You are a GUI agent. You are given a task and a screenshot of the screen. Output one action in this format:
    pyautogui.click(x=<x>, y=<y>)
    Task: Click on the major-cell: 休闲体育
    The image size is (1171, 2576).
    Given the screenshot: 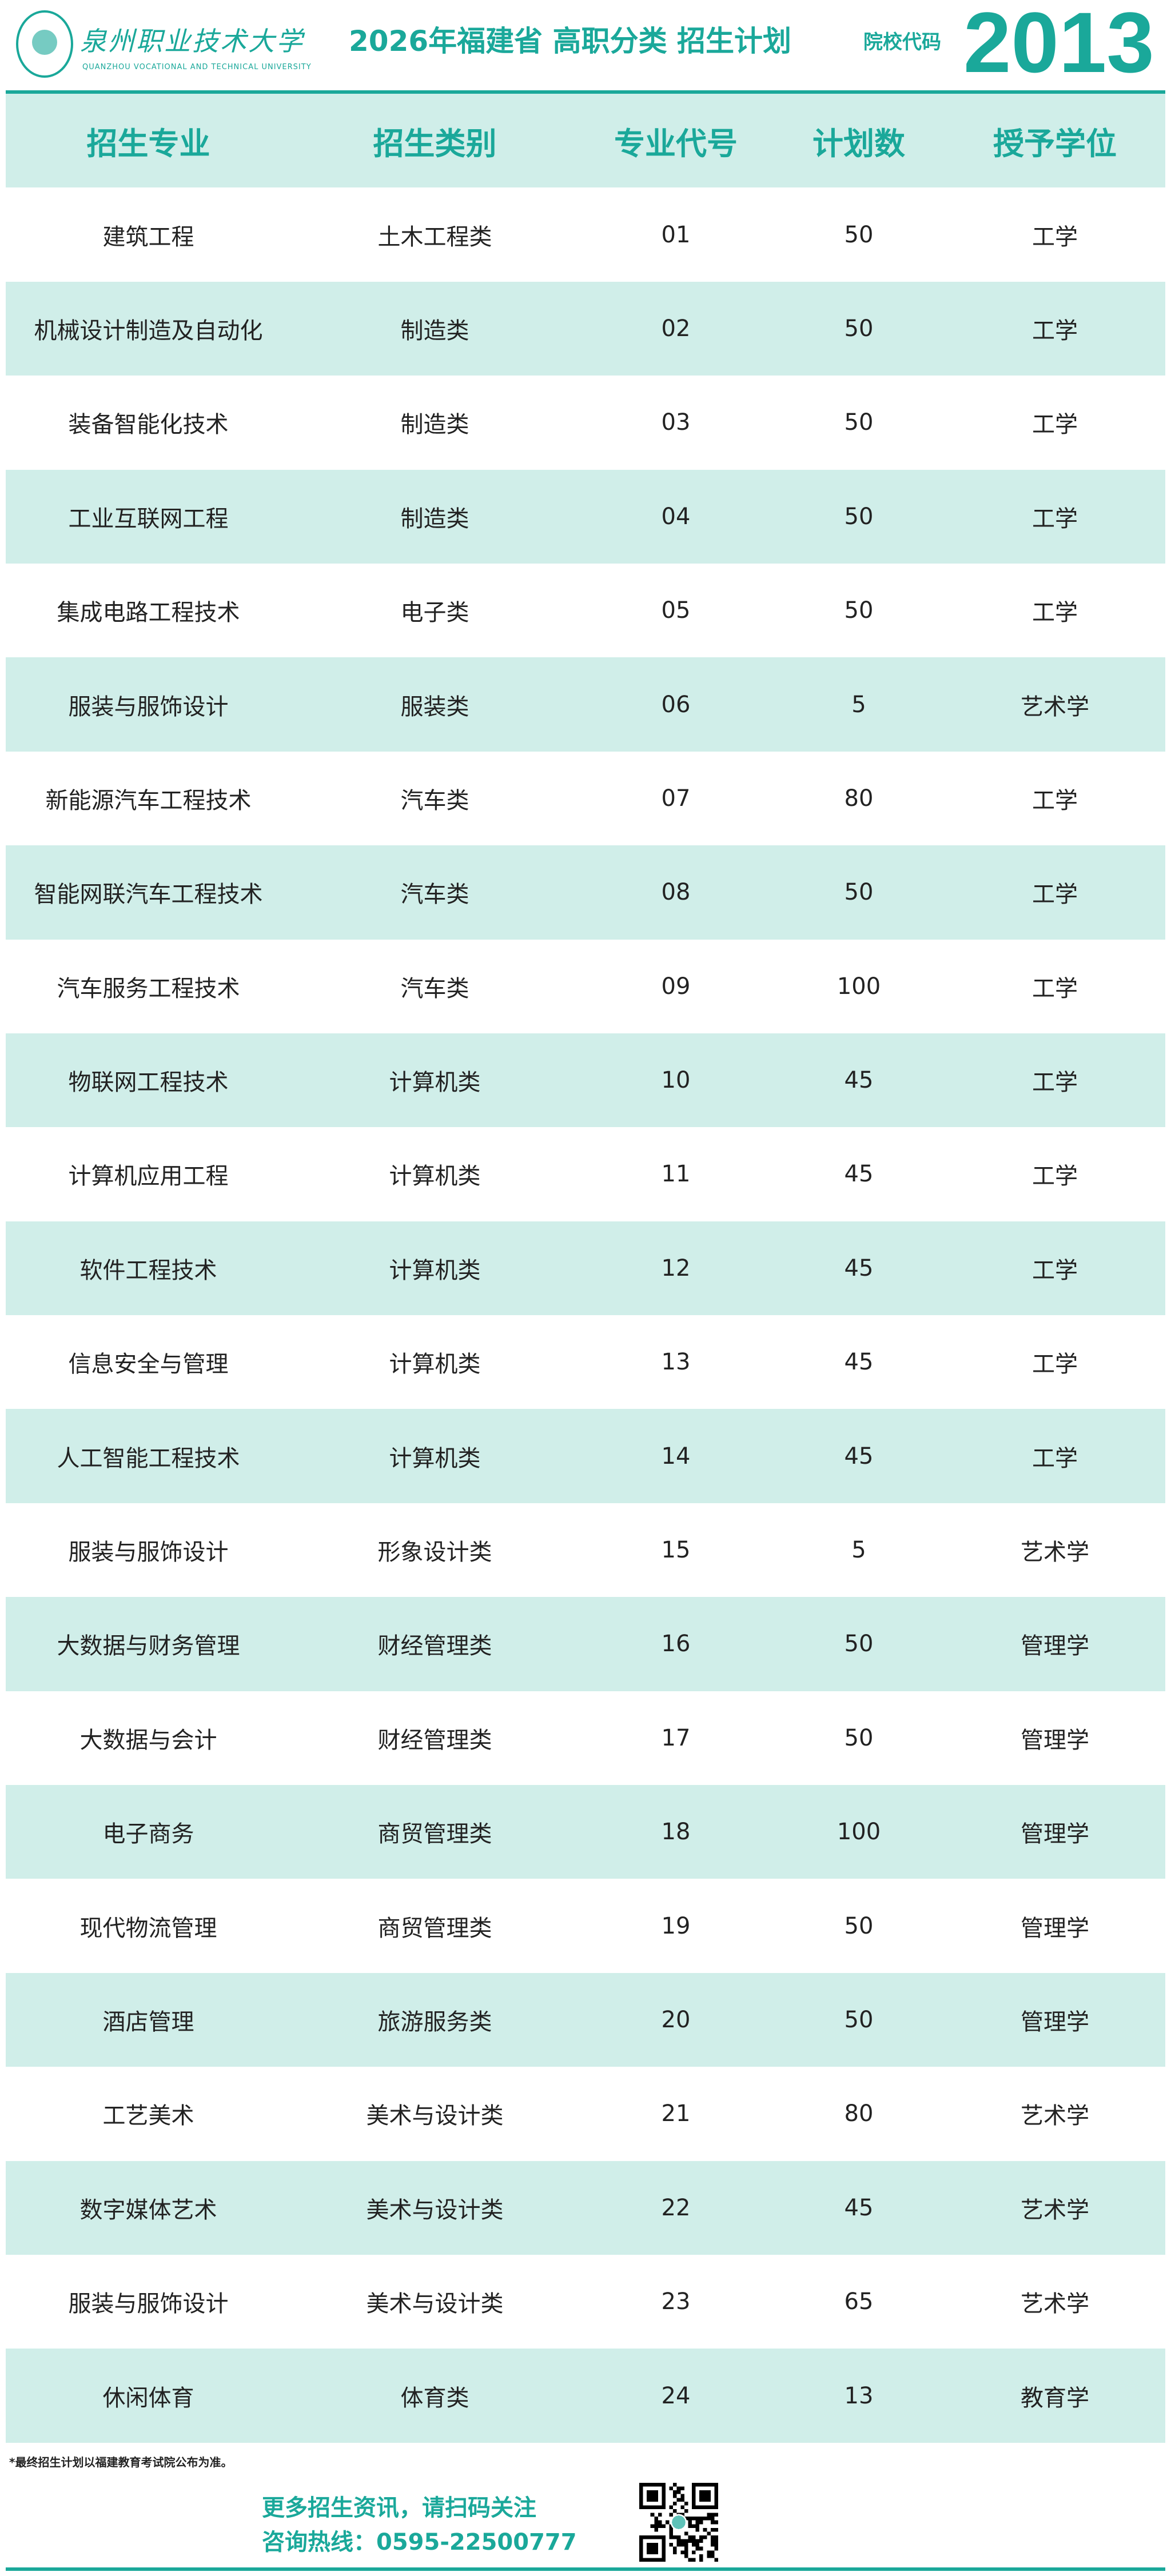 What is the action you would take?
    pyautogui.click(x=148, y=2398)
    